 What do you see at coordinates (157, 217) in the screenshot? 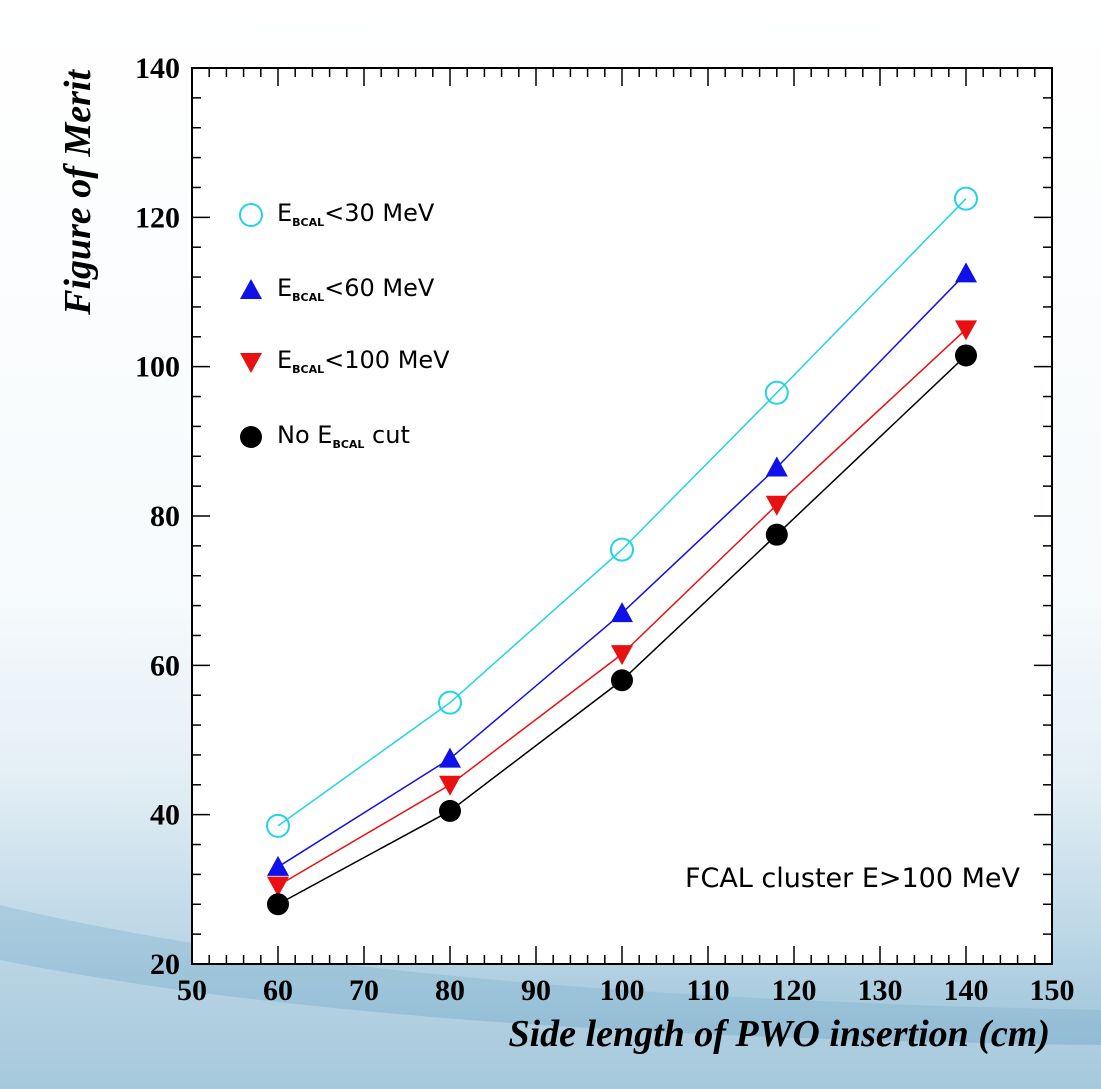
I see `y-tick-label: 120` at bounding box center [157, 217].